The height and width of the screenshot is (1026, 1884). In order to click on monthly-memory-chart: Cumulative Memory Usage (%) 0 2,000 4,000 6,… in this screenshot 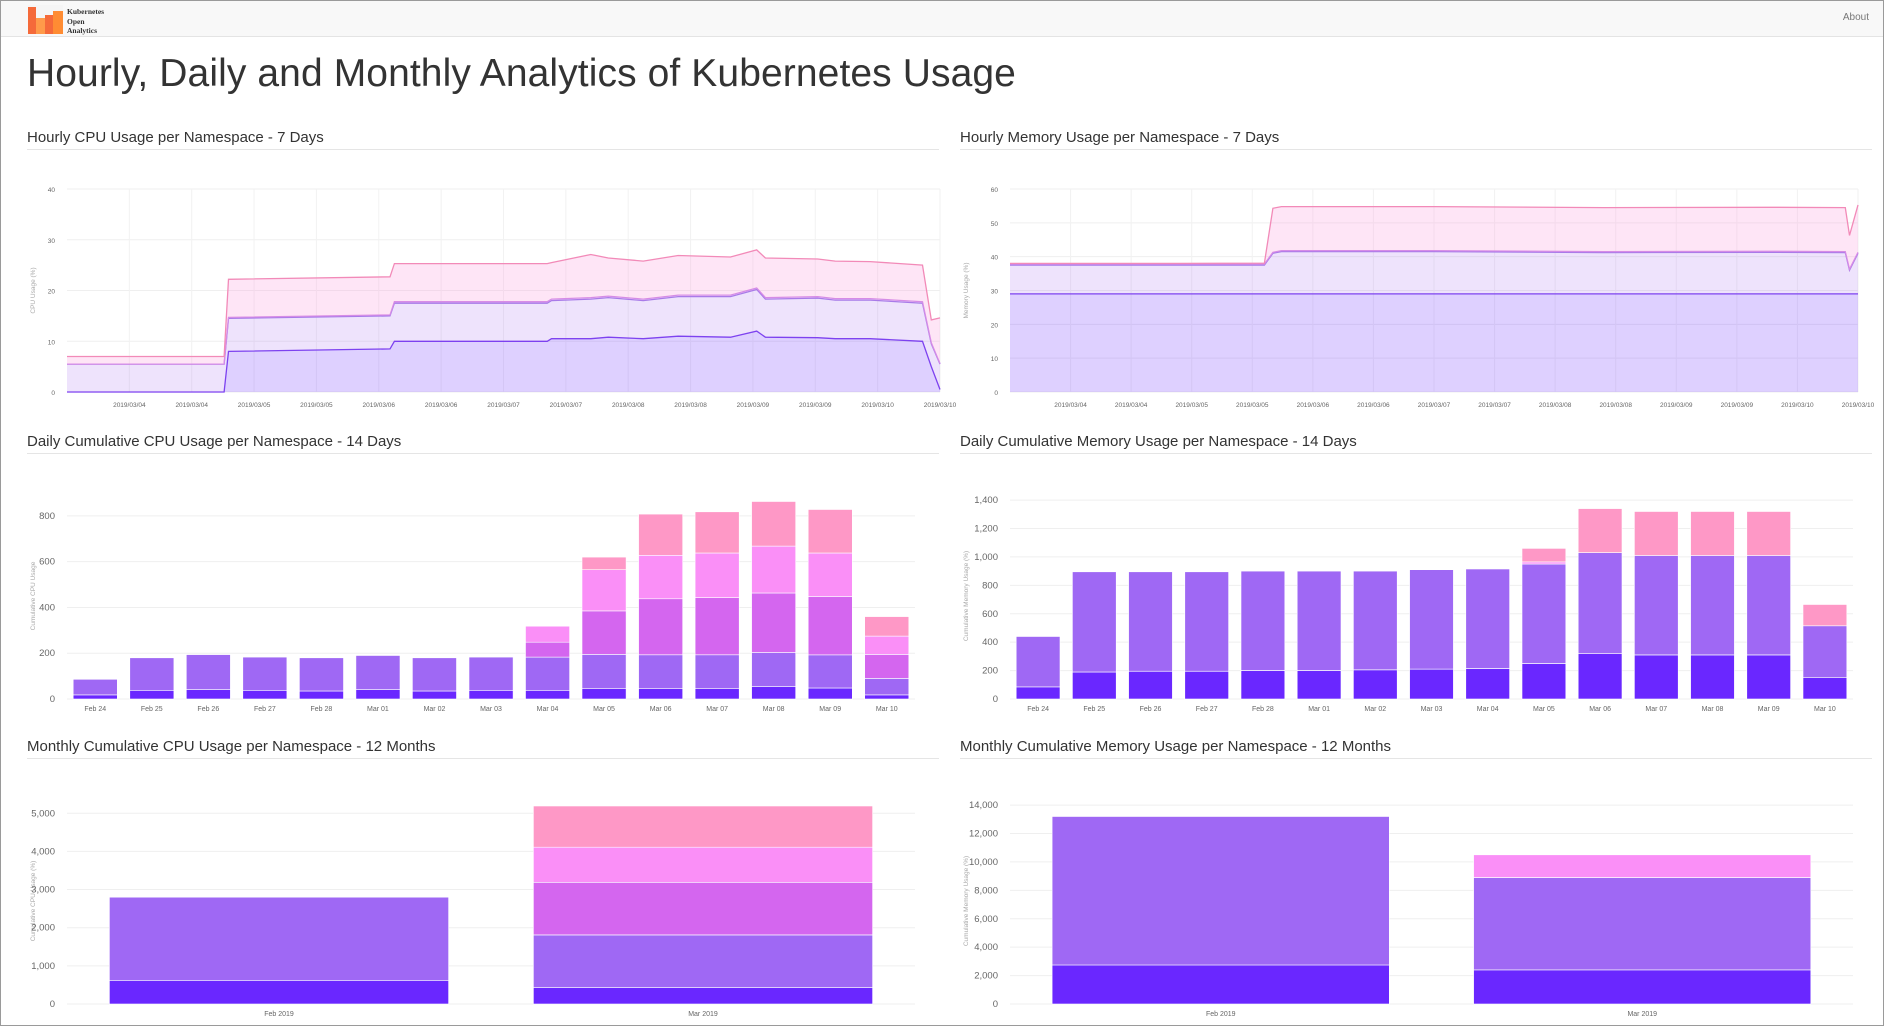, I will do `click(1416, 905)`.